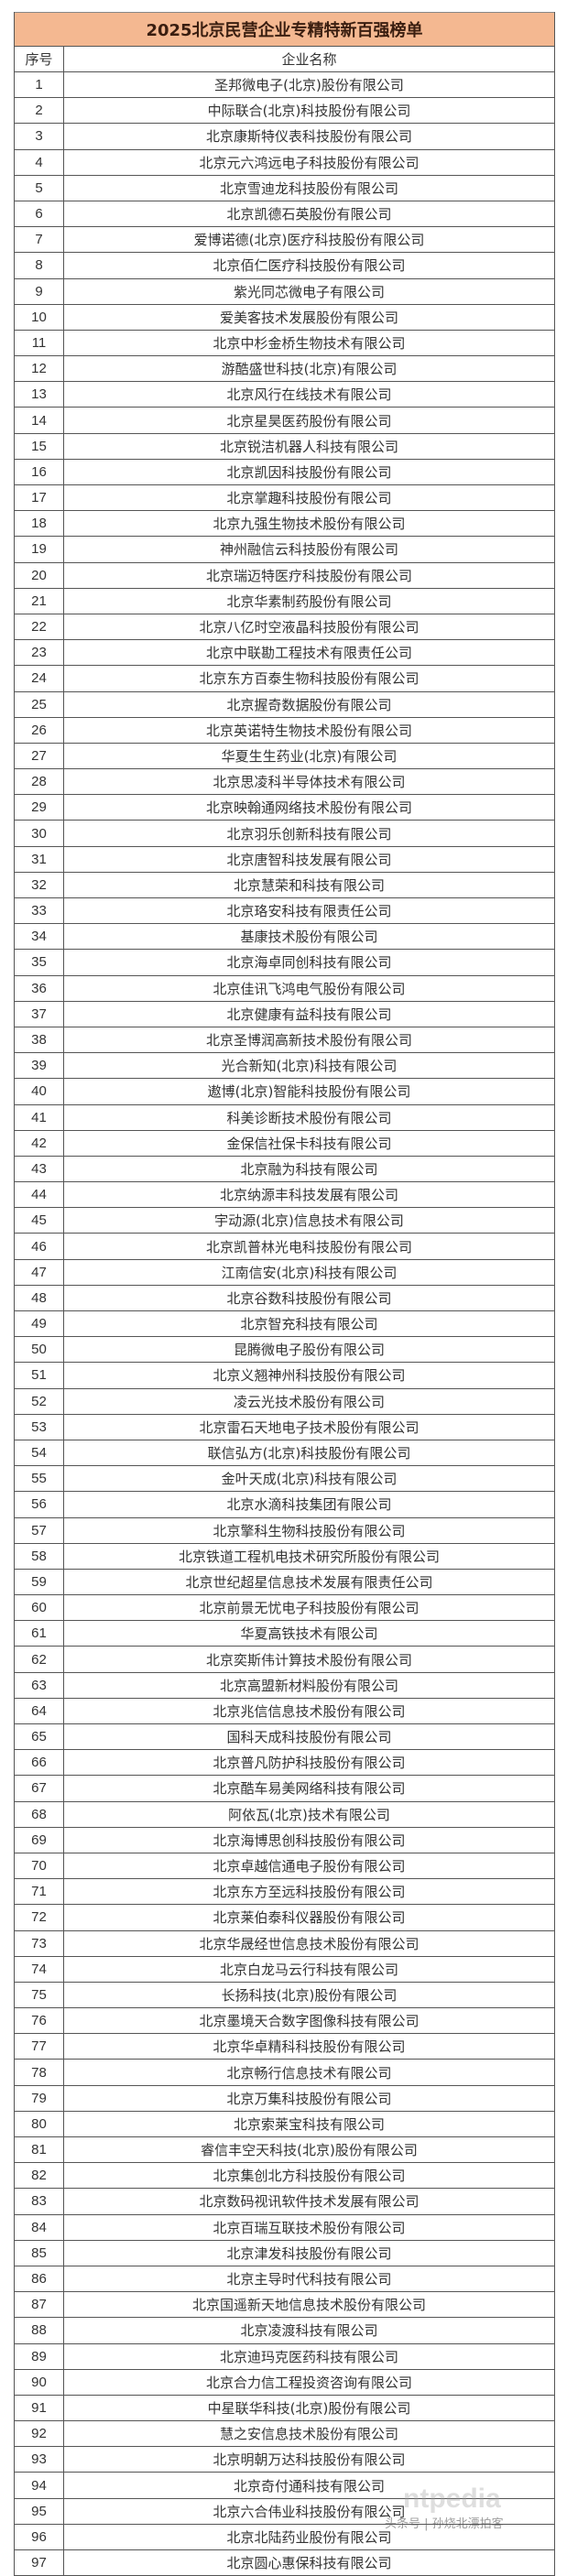 Image resolution: width=567 pixels, height=2576 pixels. Describe the element at coordinates (309, 988) in the screenshot. I see `company-name: 北京佳讯飞鸿电气股份有限公司` at that location.